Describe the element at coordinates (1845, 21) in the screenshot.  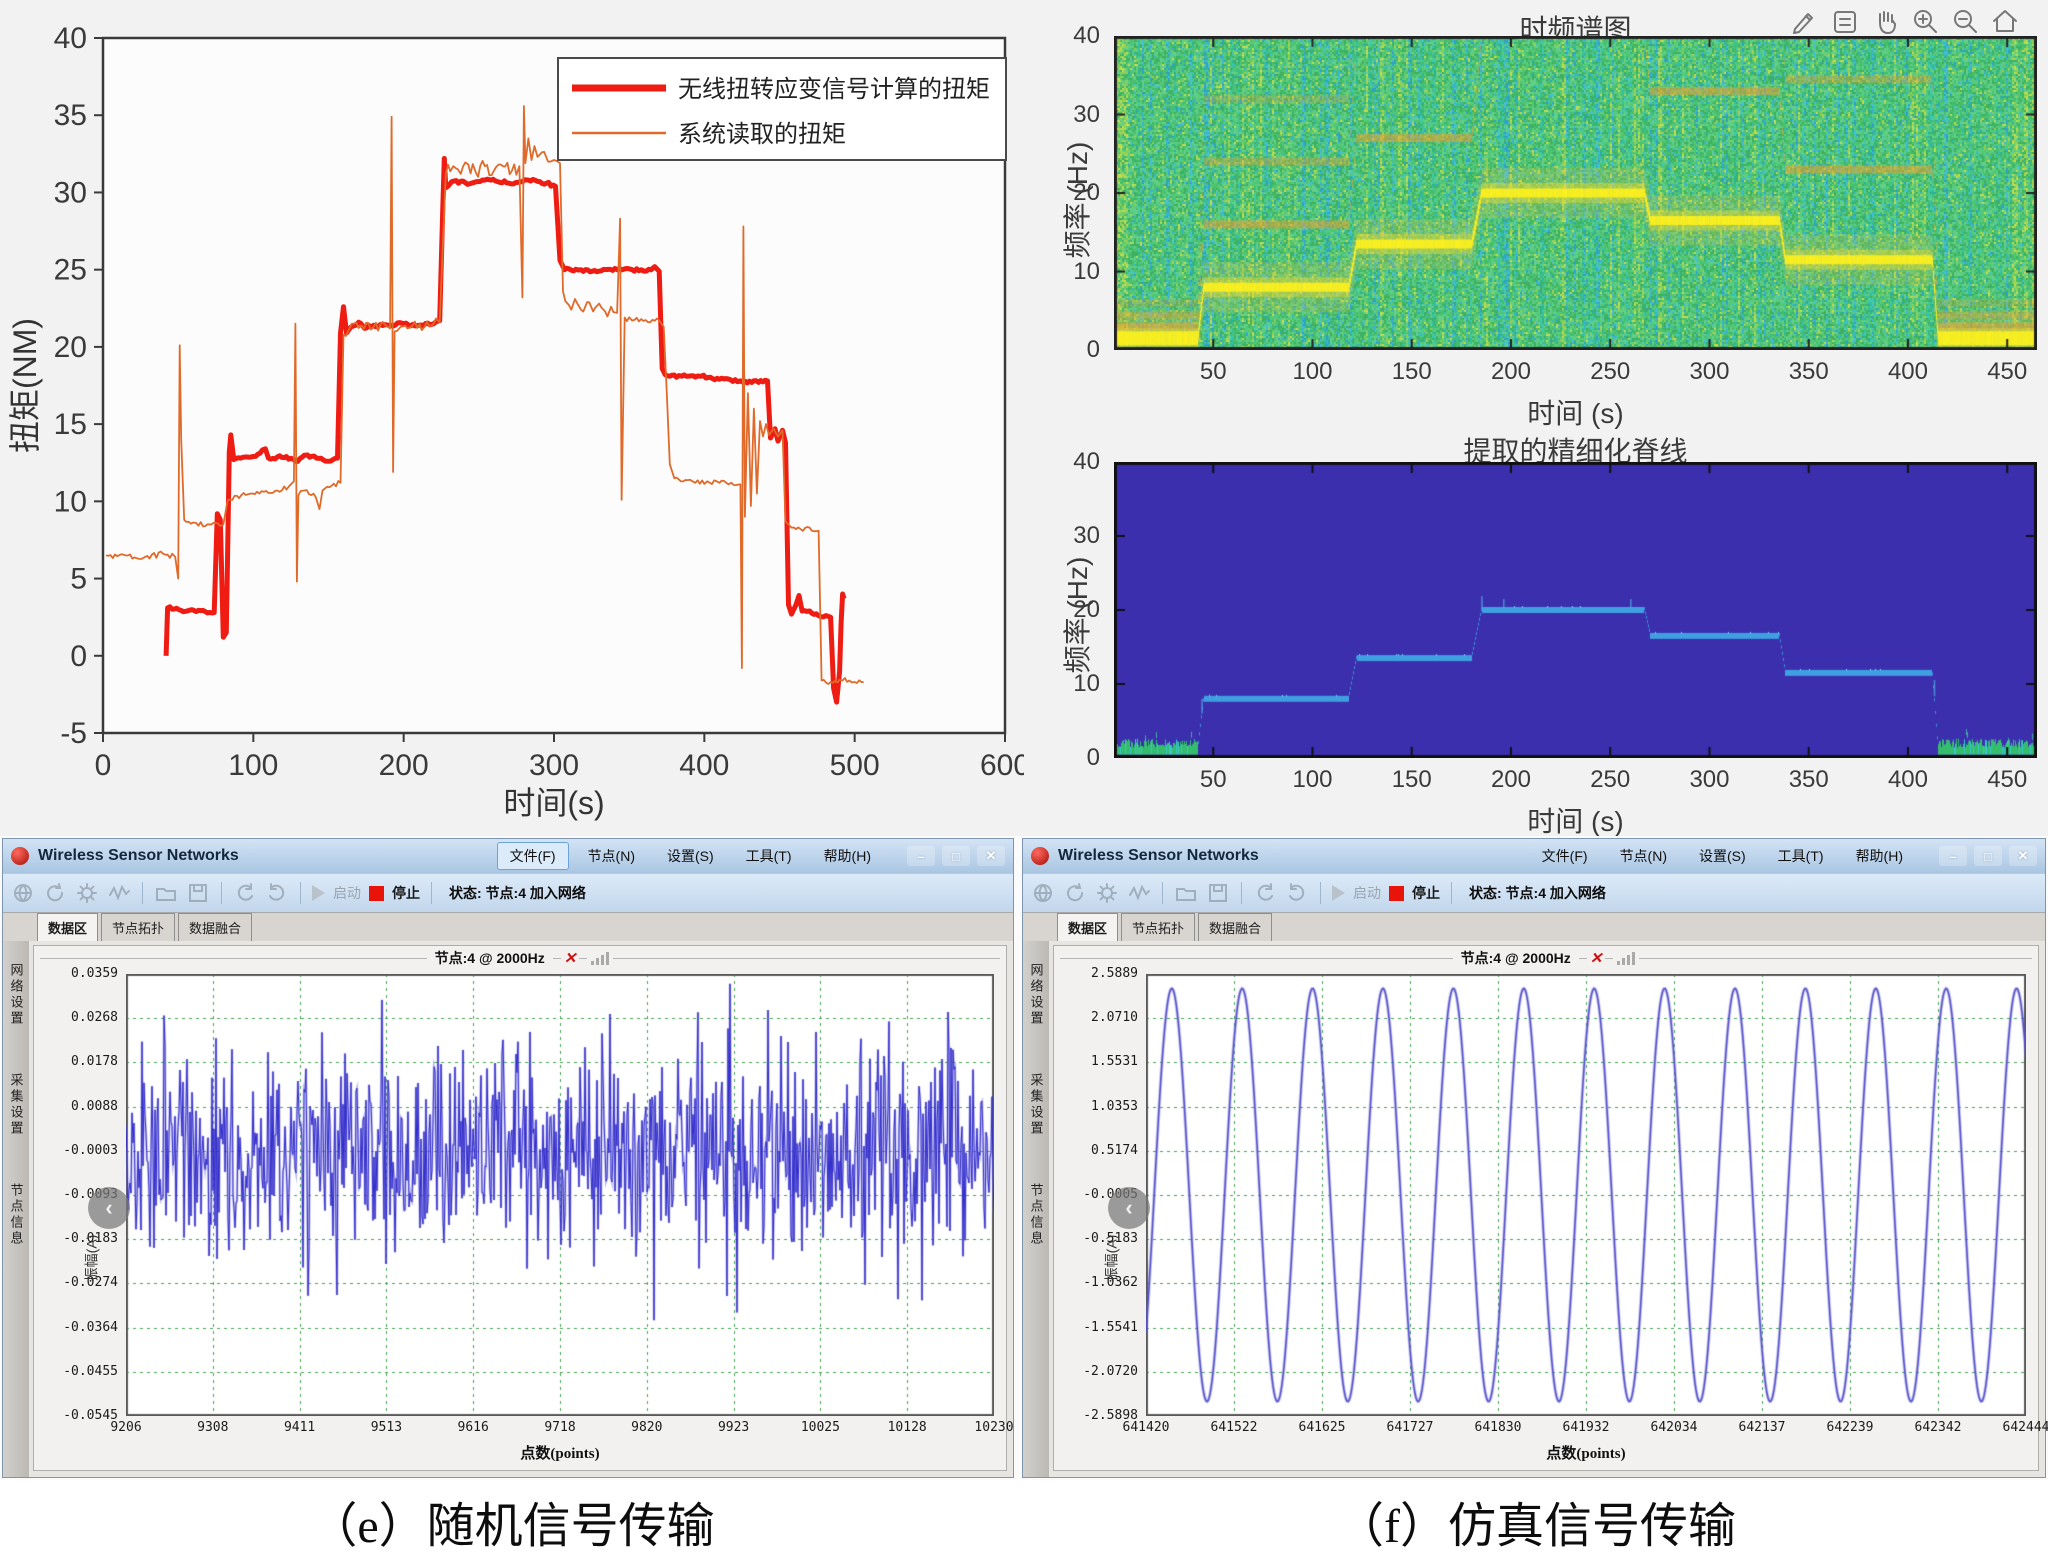
I see `list-icon` at that location.